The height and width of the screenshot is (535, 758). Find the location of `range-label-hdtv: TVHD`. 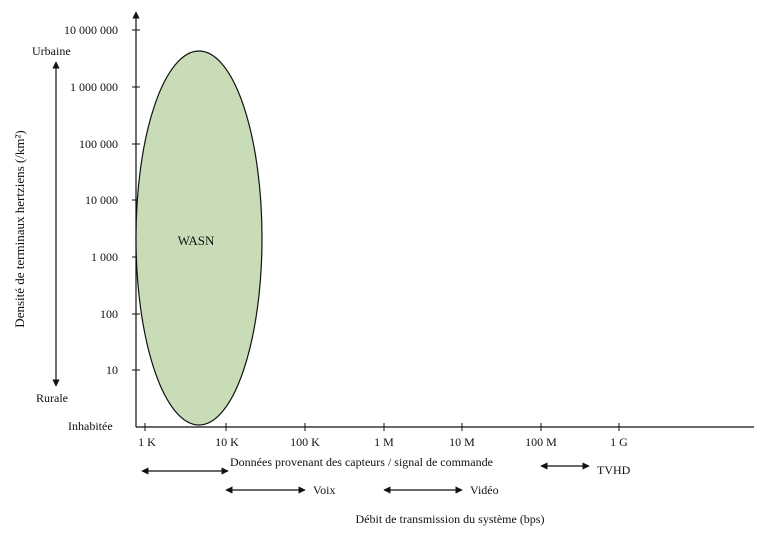

range-label-hdtv: TVHD is located at coordinates (614, 470).